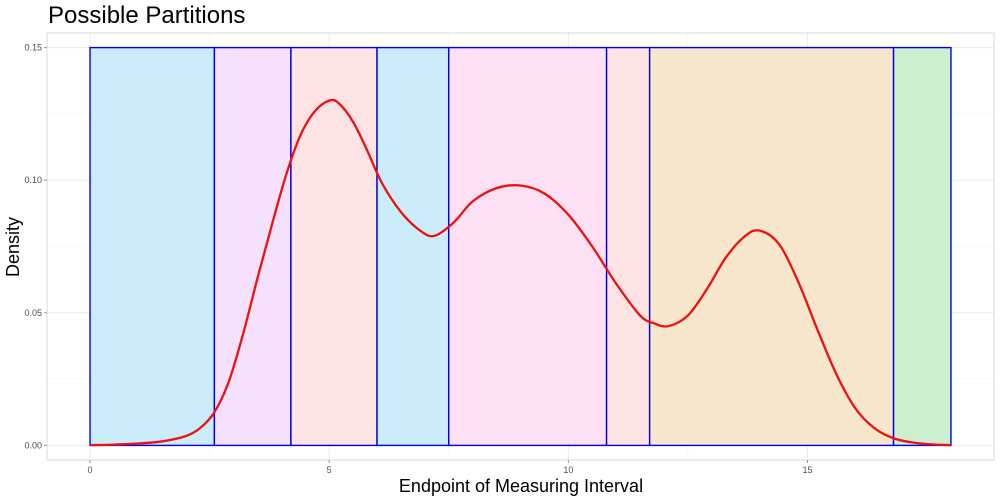  Describe the element at coordinates (568, 470) in the screenshot. I see `x-tick-label: 10` at that location.